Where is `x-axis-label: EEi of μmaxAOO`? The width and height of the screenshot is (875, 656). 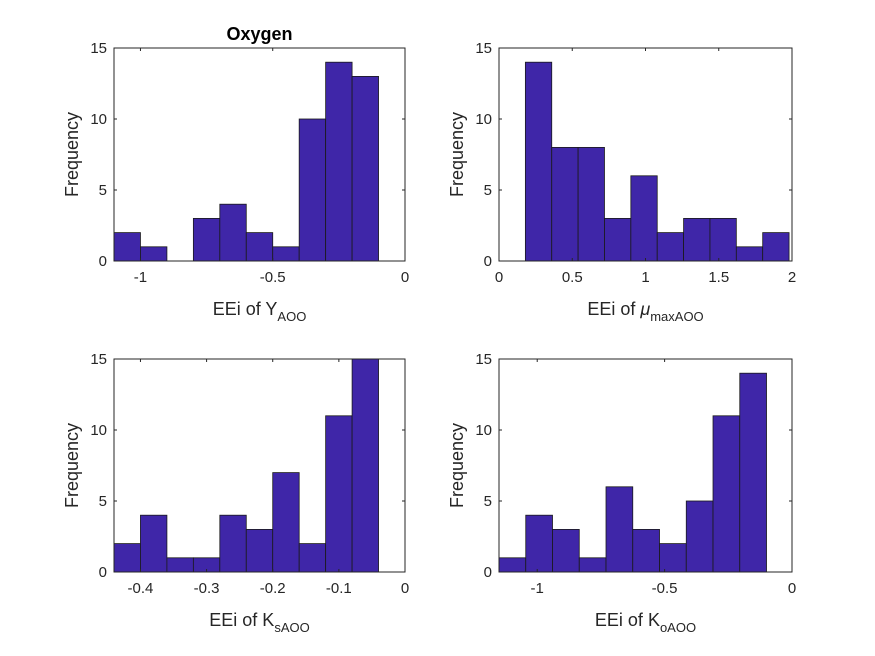
x-axis-label: EEi of μmaxAOO is located at coordinates (645, 311).